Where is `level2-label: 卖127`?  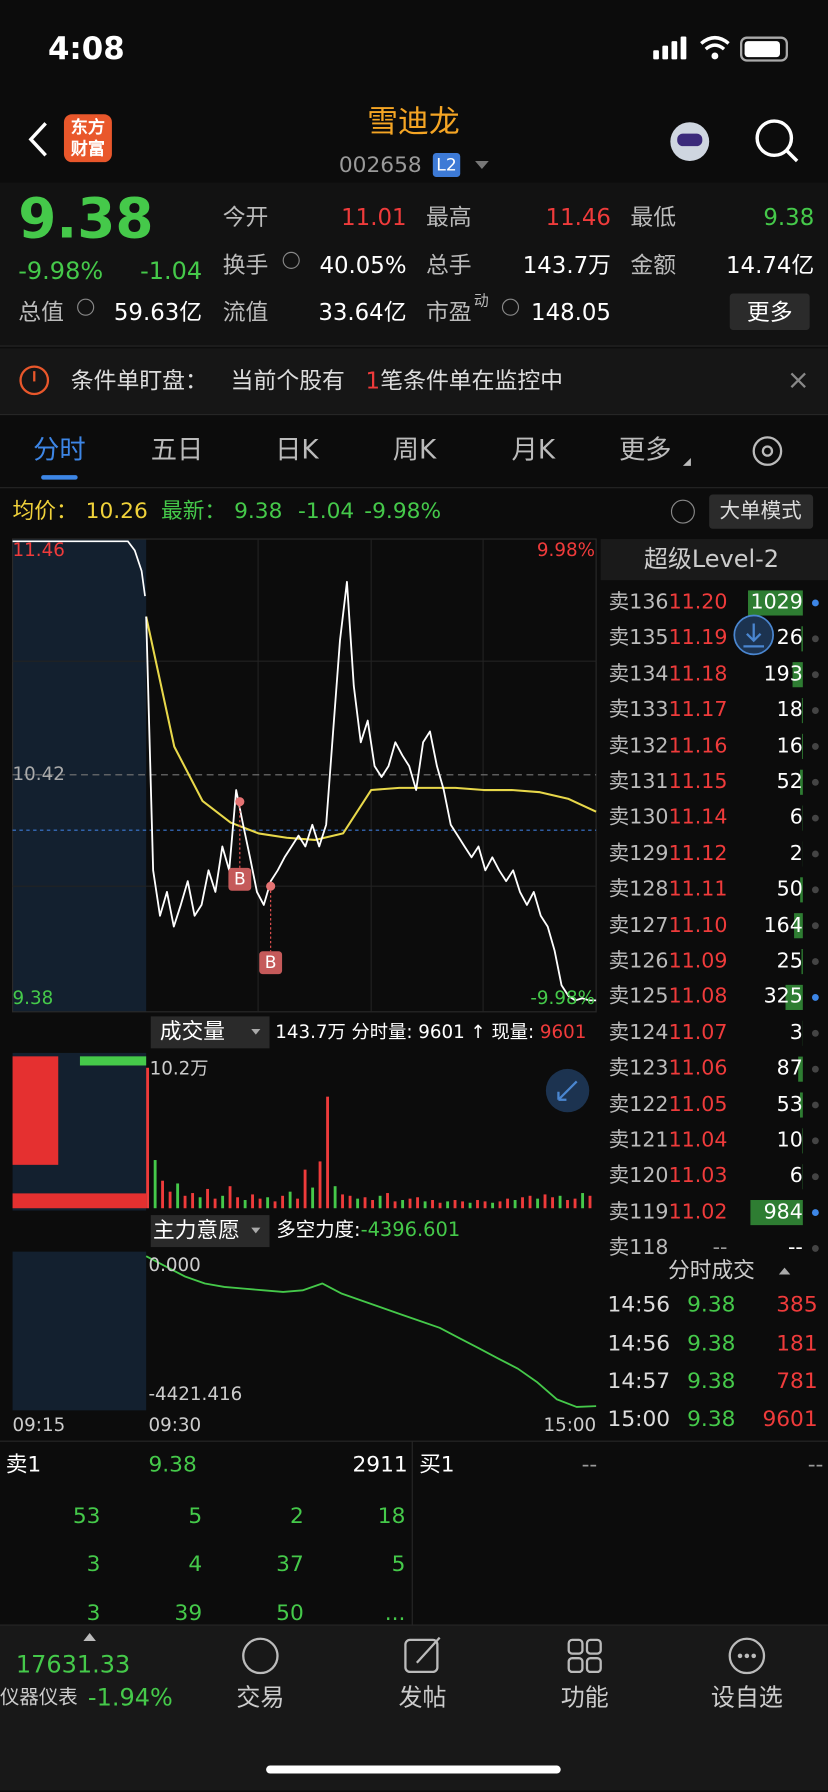
level2-label: 卖127 is located at coordinates (638, 925).